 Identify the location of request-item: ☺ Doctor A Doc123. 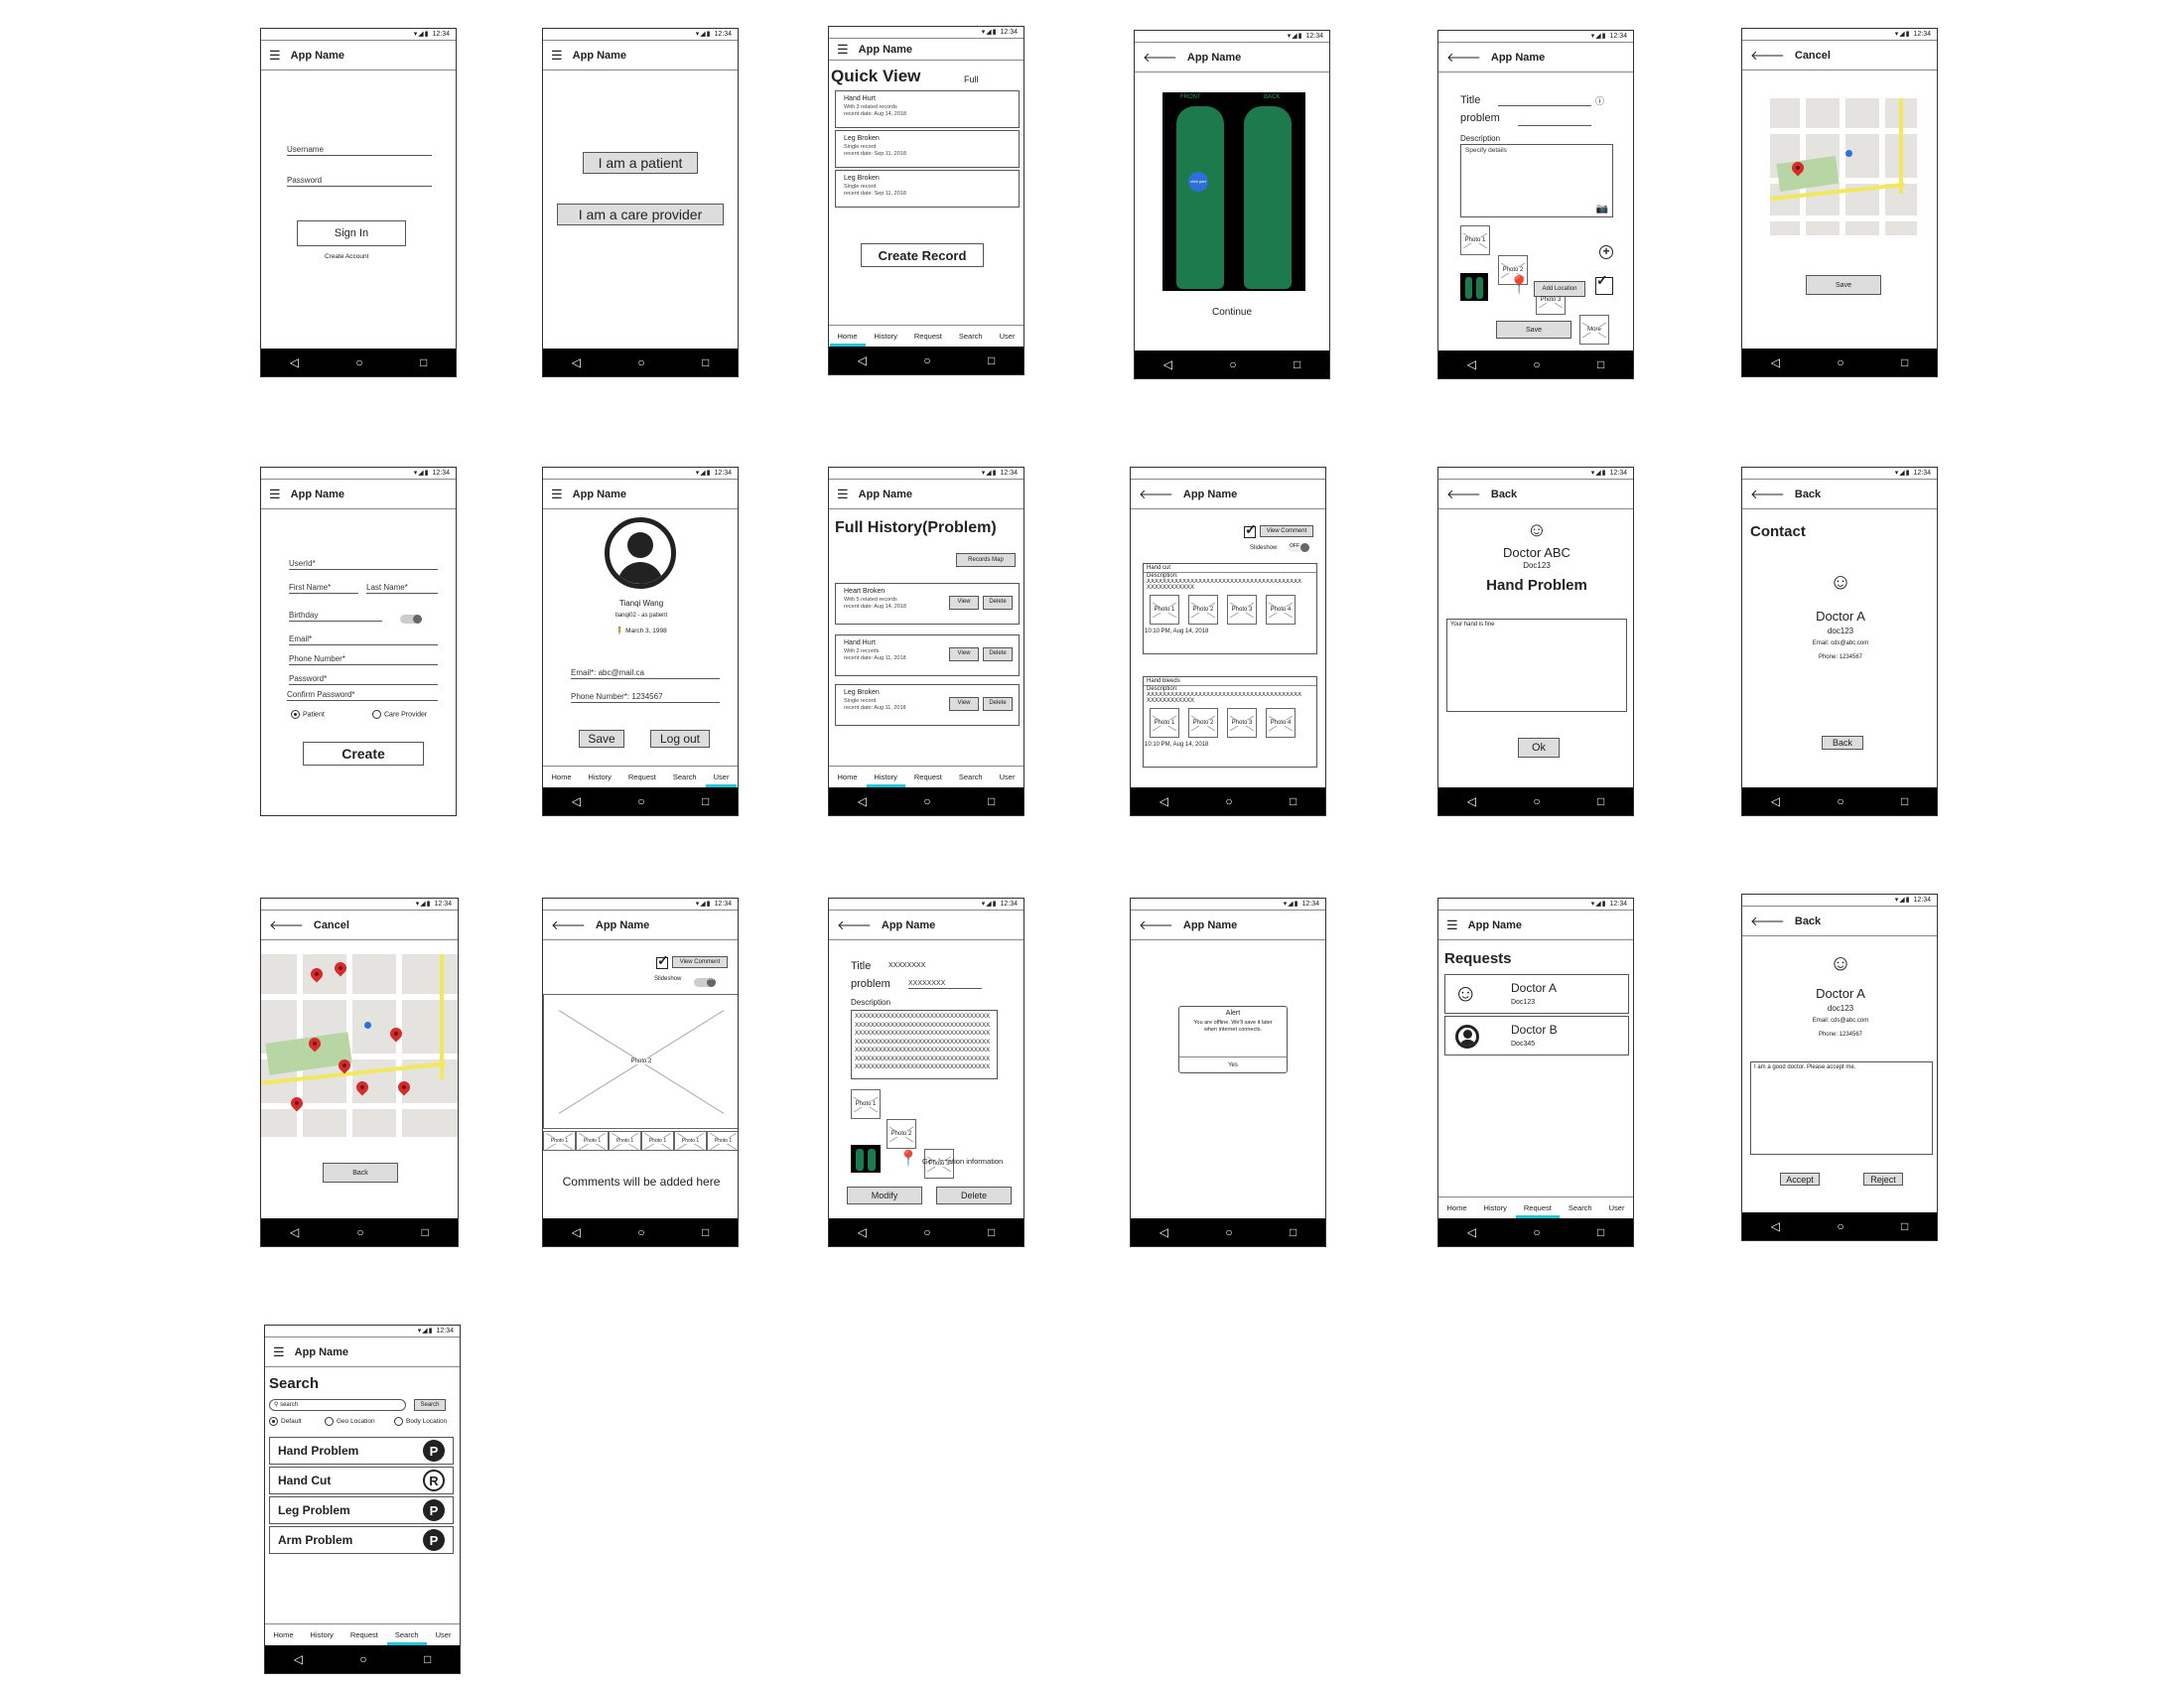
(1536, 994).